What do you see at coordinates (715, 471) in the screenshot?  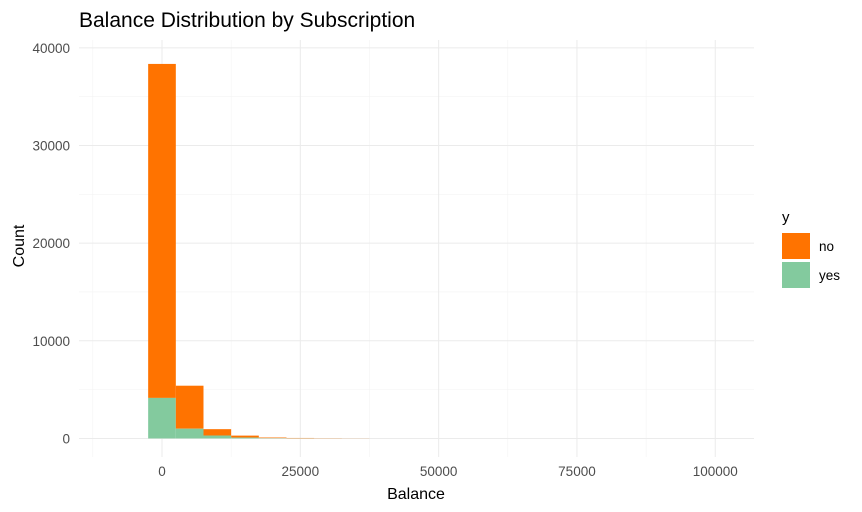 I see `x-tick-label: 100000` at bounding box center [715, 471].